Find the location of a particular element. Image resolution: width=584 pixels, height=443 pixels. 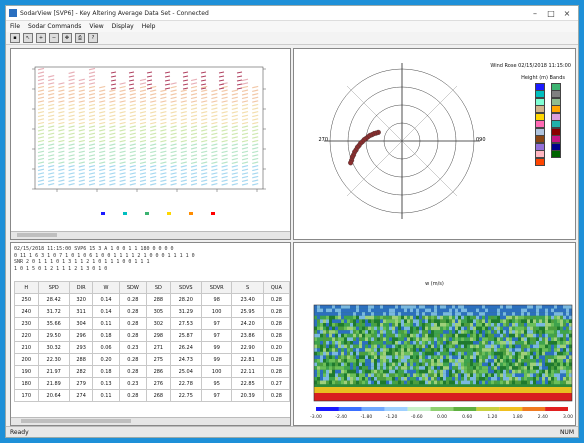

minimize-button: – is located at coordinates (535, 13).